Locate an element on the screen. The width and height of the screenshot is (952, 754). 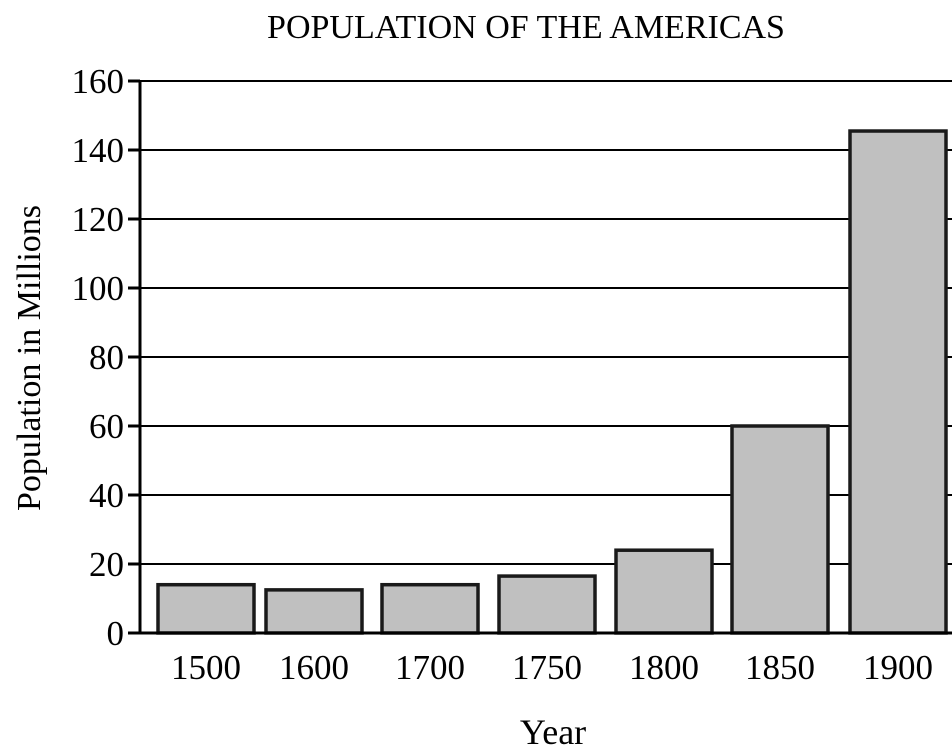
x-tick-labels: 1500 1600 1700 1750 1800 1850 1900 is located at coordinates (552, 667).